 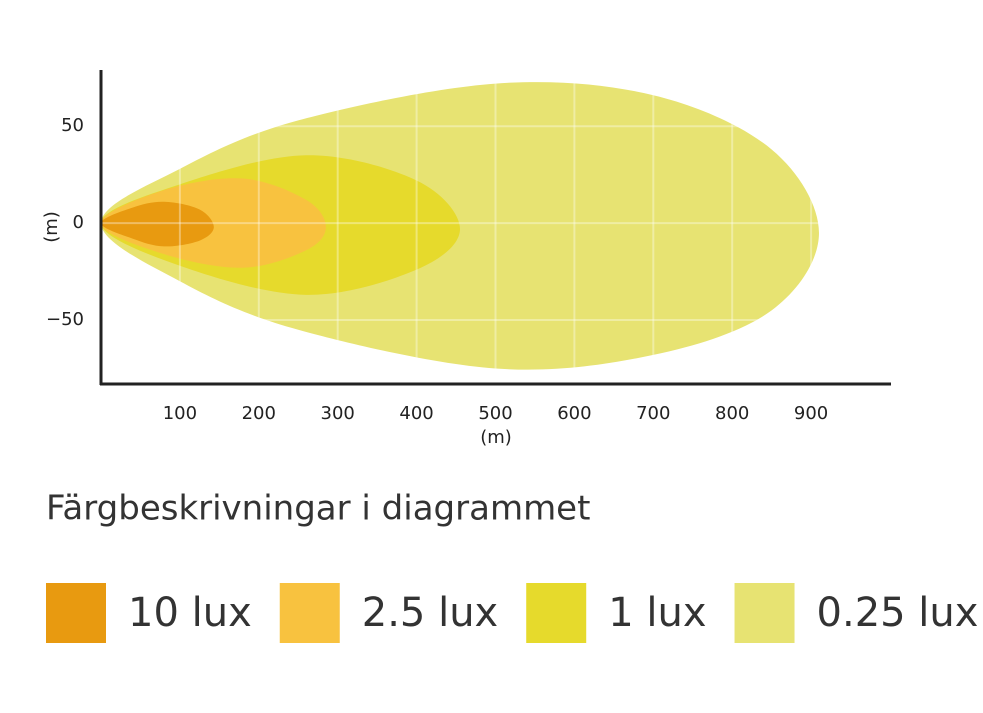 What do you see at coordinates (811, 413) in the screenshot?
I see `x-tick-label: 900` at bounding box center [811, 413].